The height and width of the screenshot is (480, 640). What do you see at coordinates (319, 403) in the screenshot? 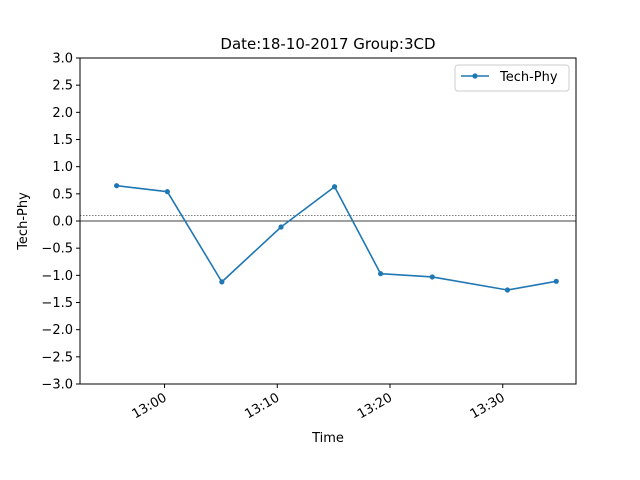
I see `x-axis: 13:00 13:10 13:20 13:30` at bounding box center [319, 403].